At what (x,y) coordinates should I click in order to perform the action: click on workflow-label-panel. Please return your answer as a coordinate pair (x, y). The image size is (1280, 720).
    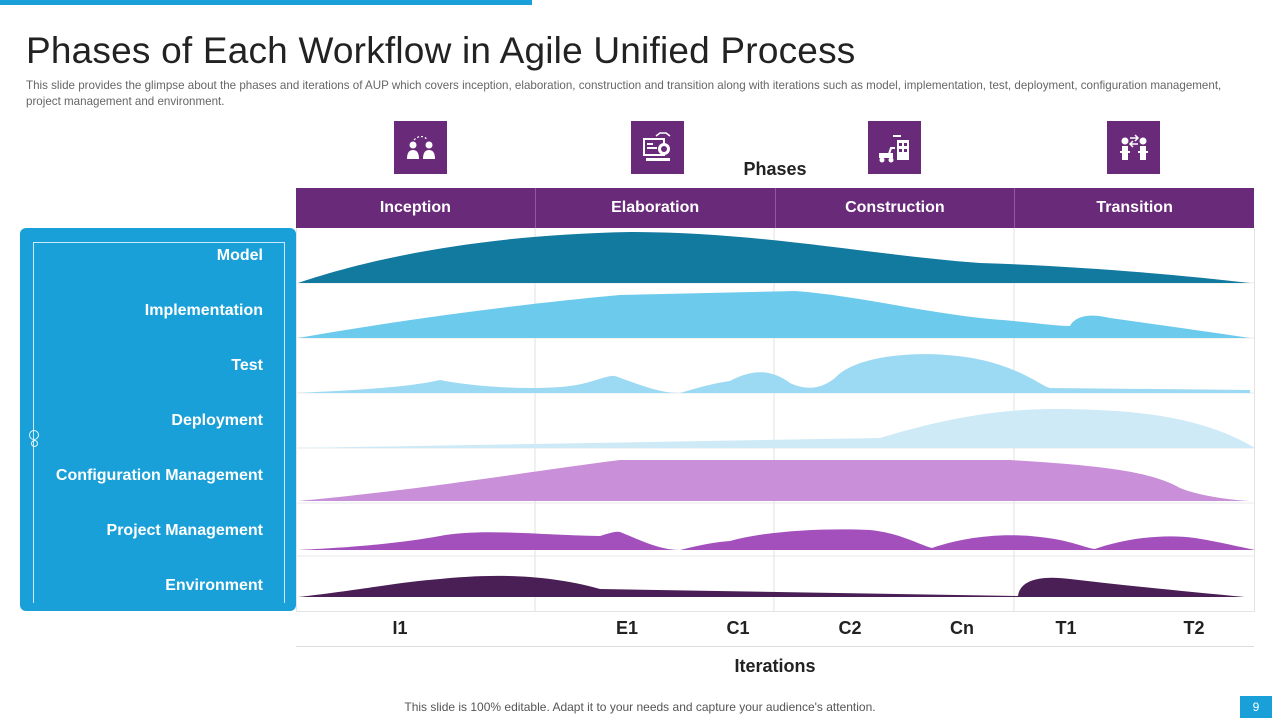
    Looking at the image, I should click on (158, 419).